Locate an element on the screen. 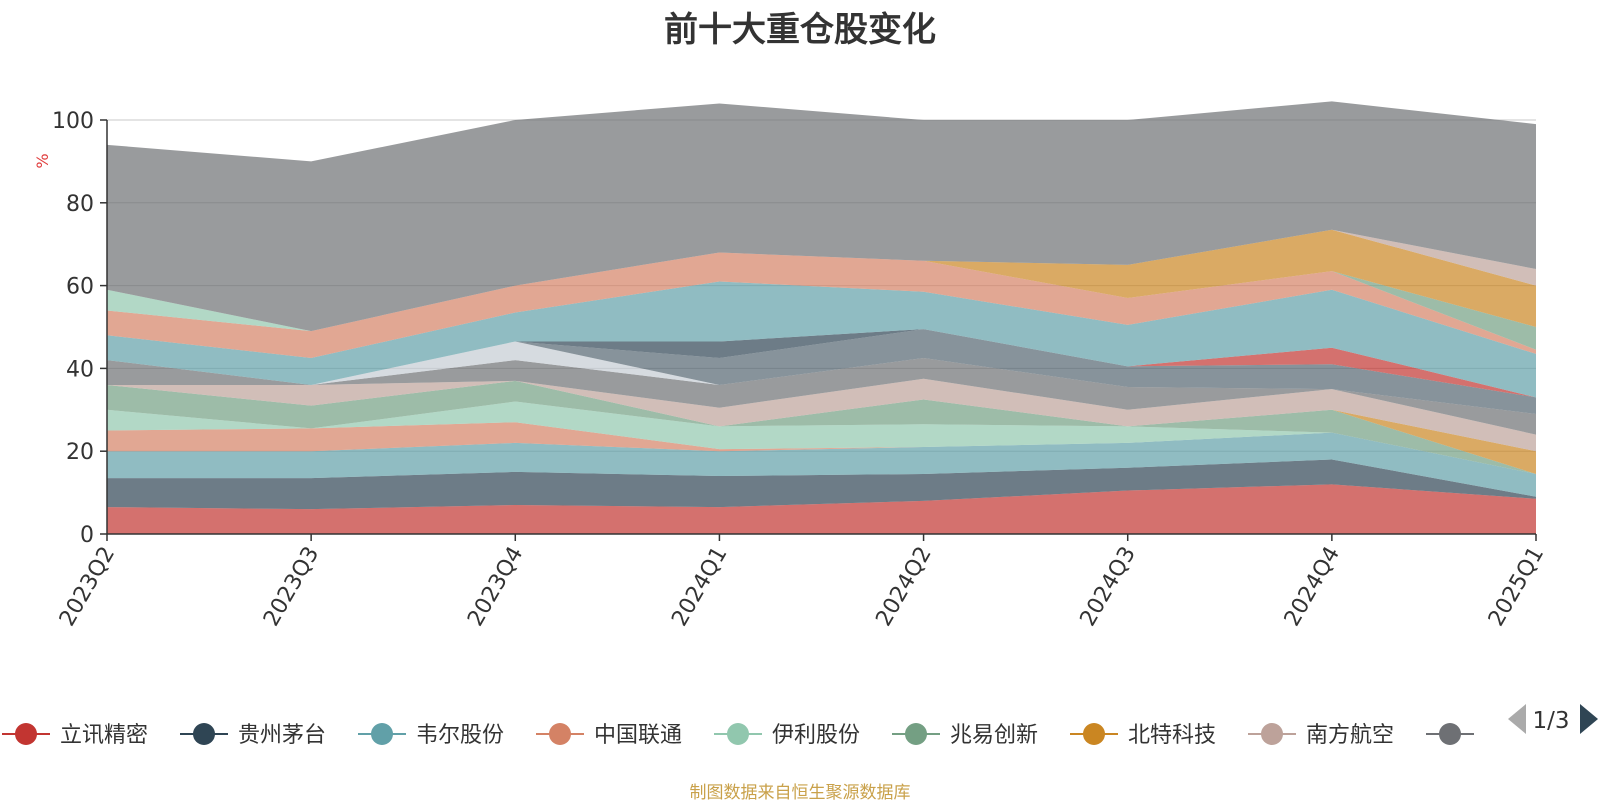 The image size is (1600, 803). legend-item: 立讯精密 is located at coordinates (75, 735).